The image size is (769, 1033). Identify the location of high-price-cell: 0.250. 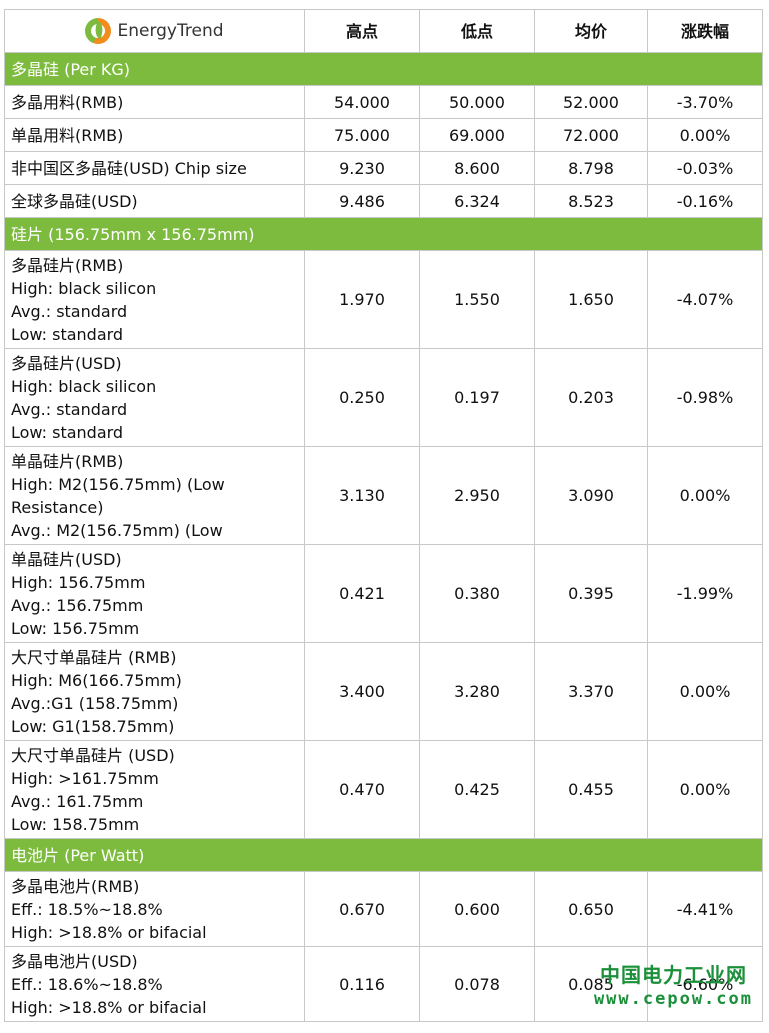
(362, 397).